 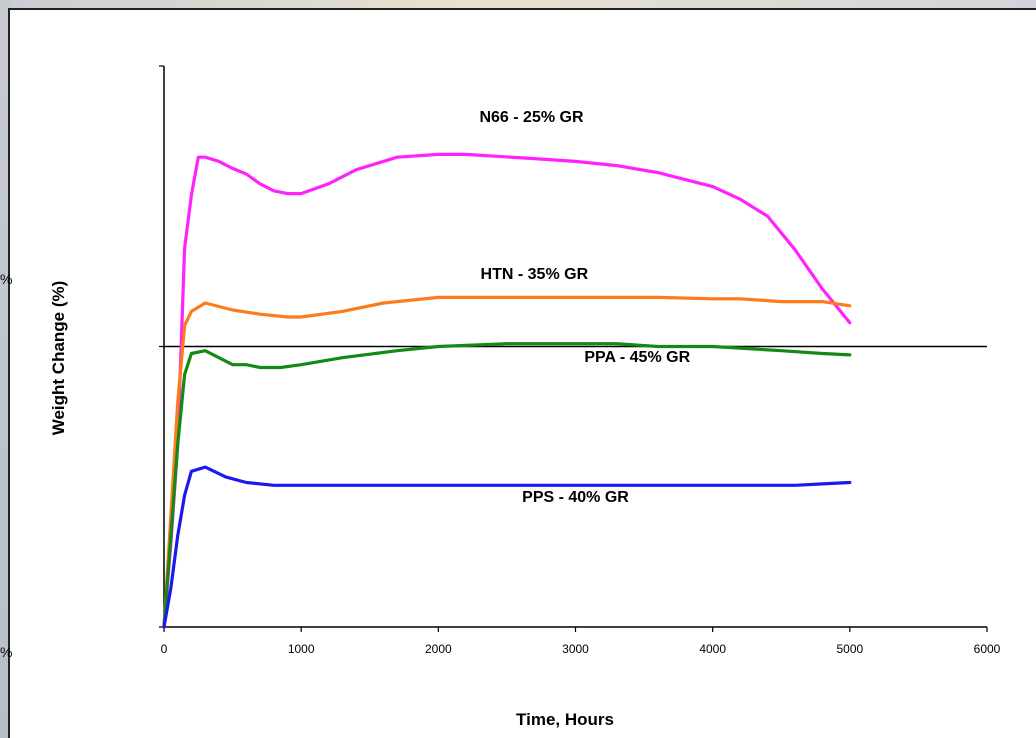 What do you see at coordinates (535, 274) in the screenshot?
I see `series-label-1: HTN - 35% GR` at bounding box center [535, 274].